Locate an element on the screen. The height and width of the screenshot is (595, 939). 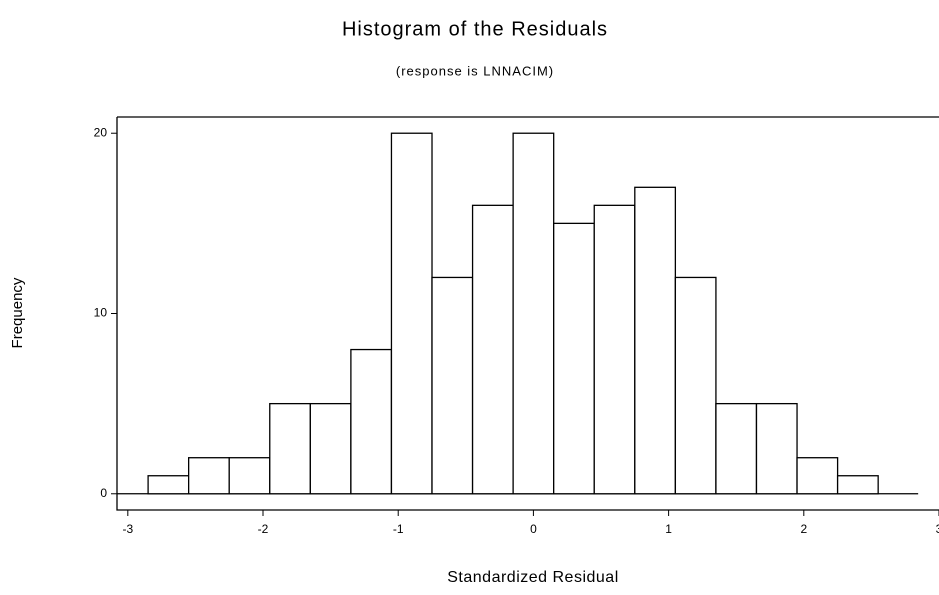
x-tick-label: 2 is located at coordinates (803, 529).